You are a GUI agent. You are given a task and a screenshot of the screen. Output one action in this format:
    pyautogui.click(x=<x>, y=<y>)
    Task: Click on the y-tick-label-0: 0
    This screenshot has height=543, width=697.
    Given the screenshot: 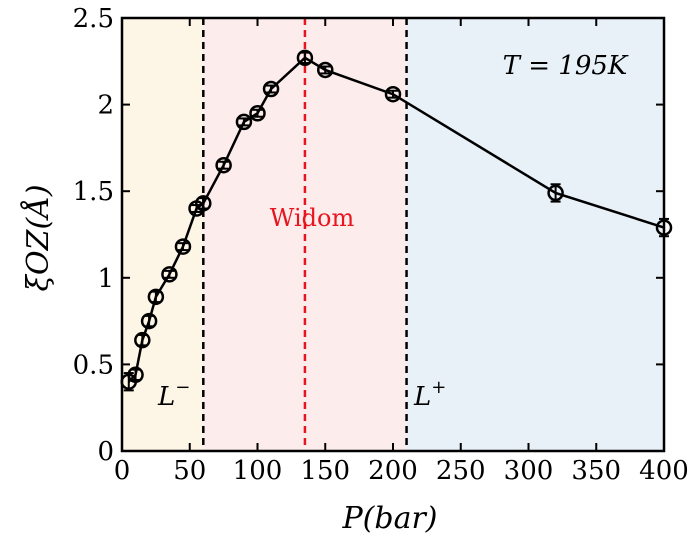 What is the action you would take?
    pyautogui.click(x=105, y=452)
    